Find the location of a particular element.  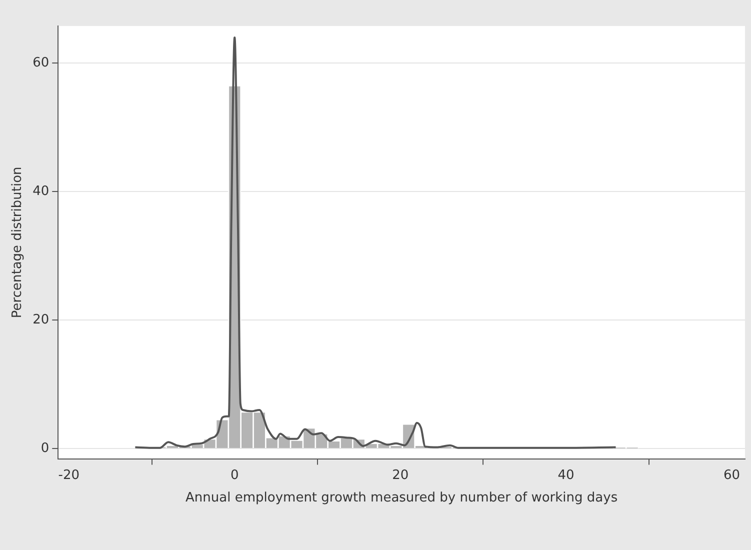

y-tick-label: 40 is located at coordinates (41, 192).